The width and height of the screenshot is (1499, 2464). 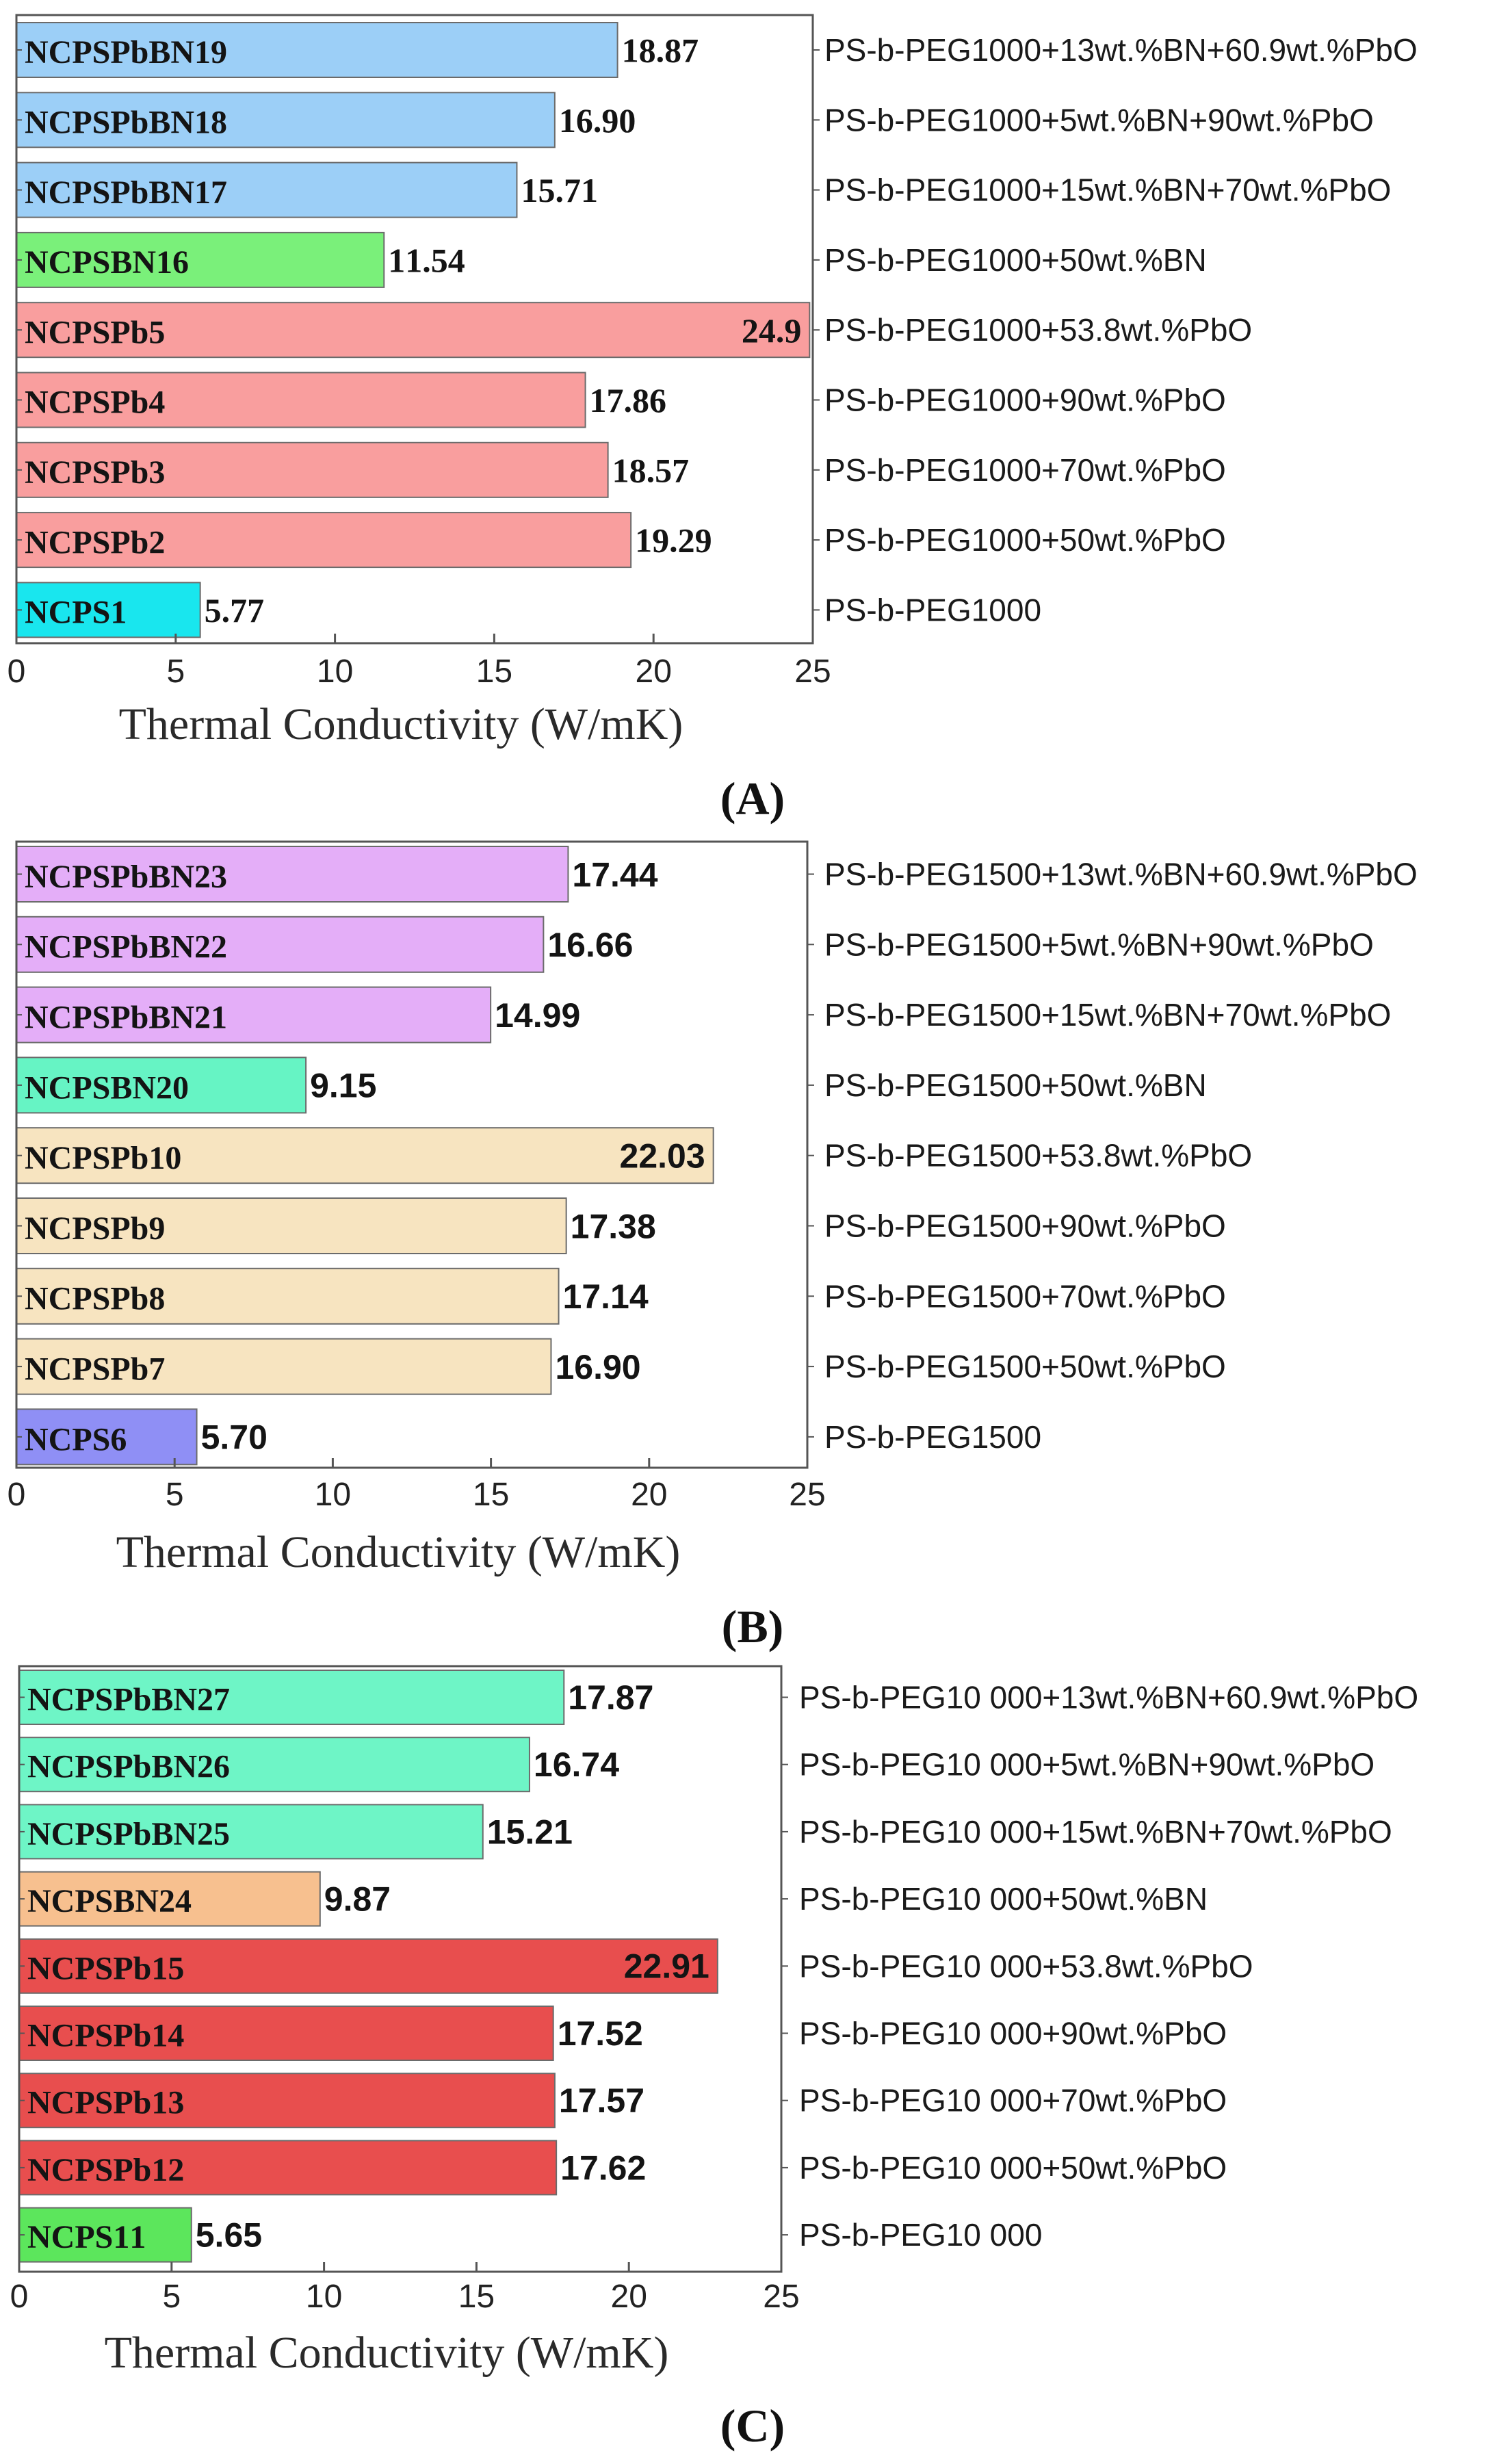 What do you see at coordinates (611, 1698) in the screenshot?
I see `value-label-ncpspbbn27: 17.87` at bounding box center [611, 1698].